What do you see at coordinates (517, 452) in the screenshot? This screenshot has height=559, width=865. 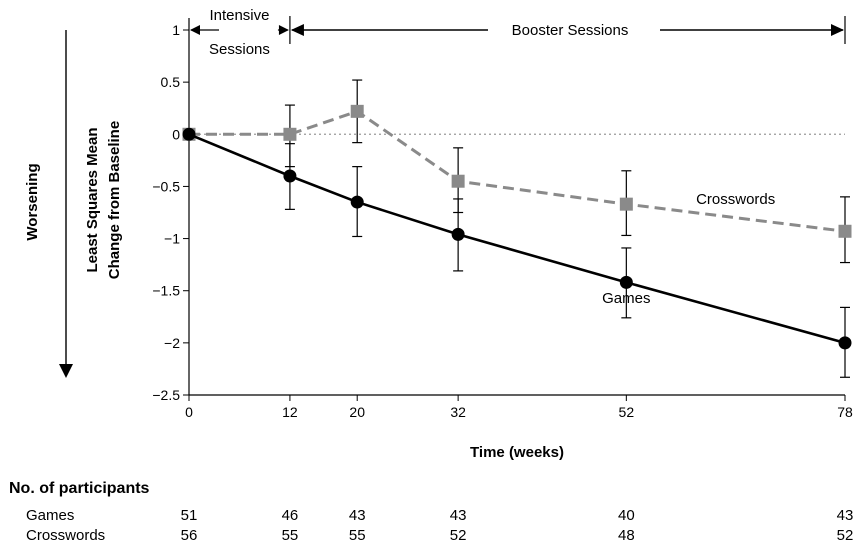 I see `x-axis-title: Time (weeks)` at bounding box center [517, 452].